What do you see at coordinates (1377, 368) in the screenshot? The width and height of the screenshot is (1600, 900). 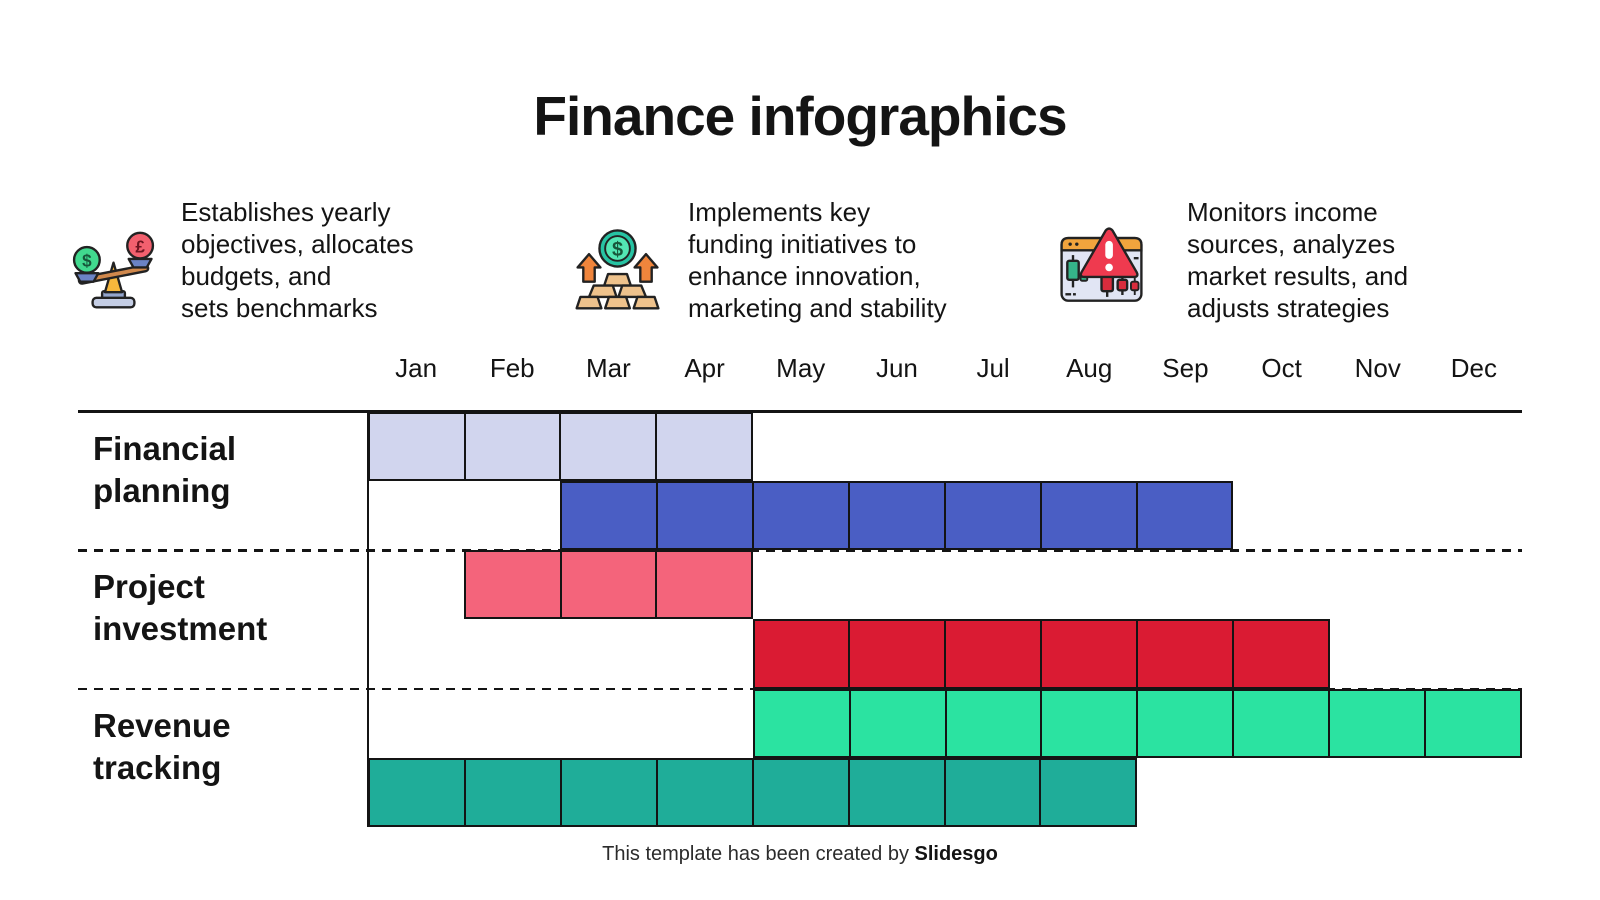 I see `month-label-nov: Nov` at bounding box center [1377, 368].